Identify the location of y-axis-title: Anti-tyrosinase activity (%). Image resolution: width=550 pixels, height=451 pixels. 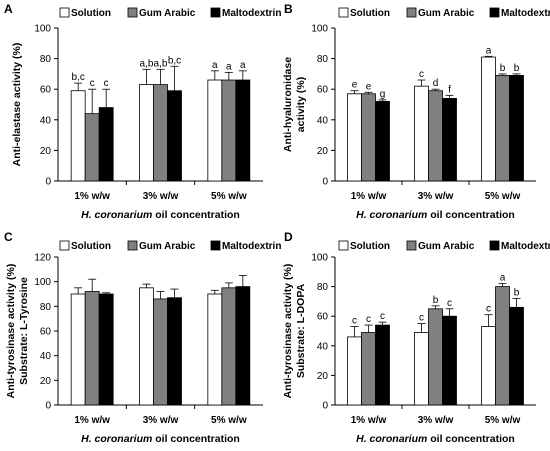
(11, 331).